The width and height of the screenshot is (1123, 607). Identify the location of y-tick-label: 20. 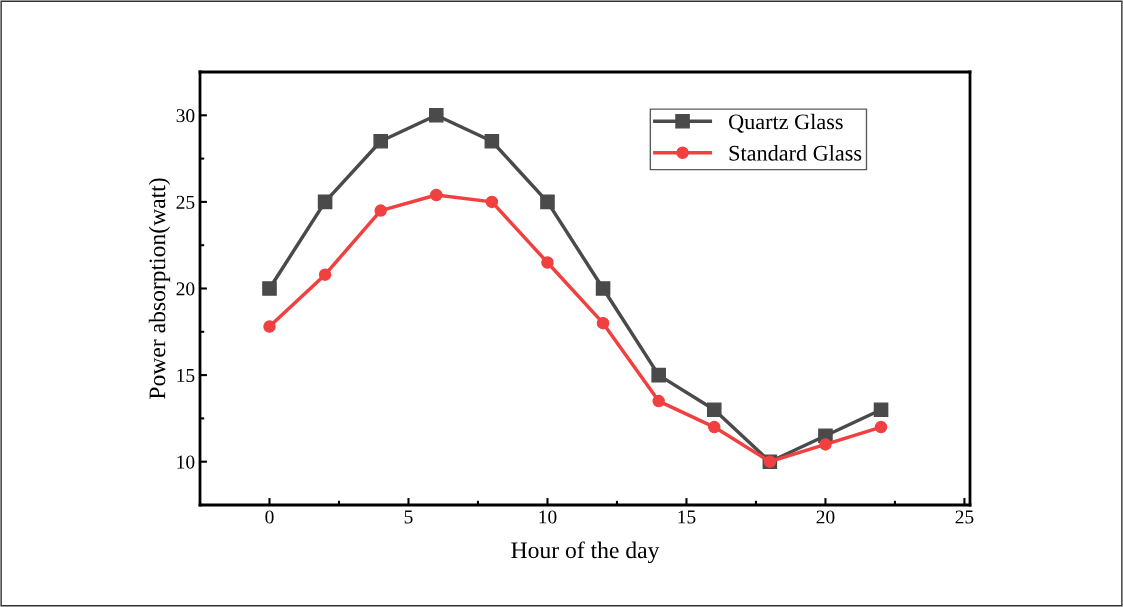
(185, 289).